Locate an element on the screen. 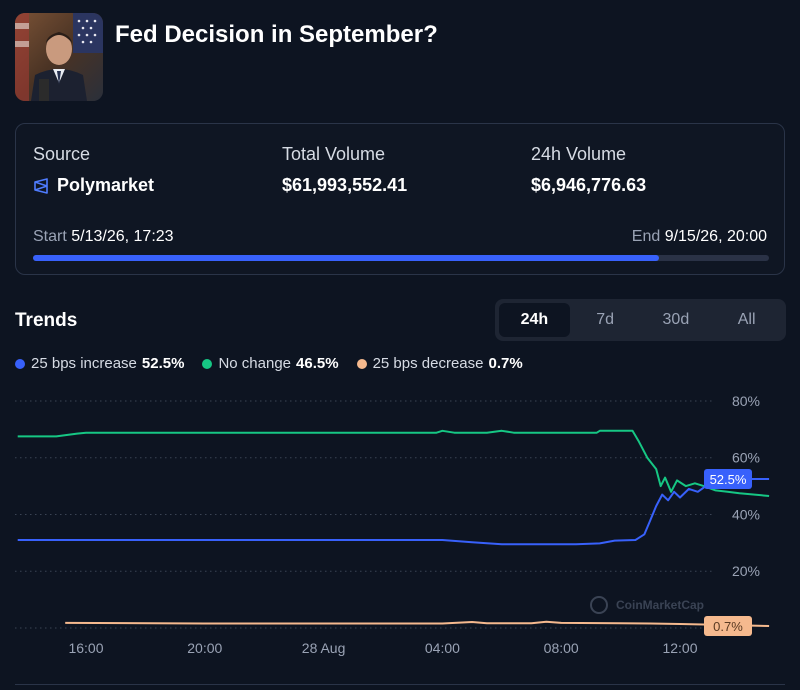  legend-dot-no-change is located at coordinates (207, 363).